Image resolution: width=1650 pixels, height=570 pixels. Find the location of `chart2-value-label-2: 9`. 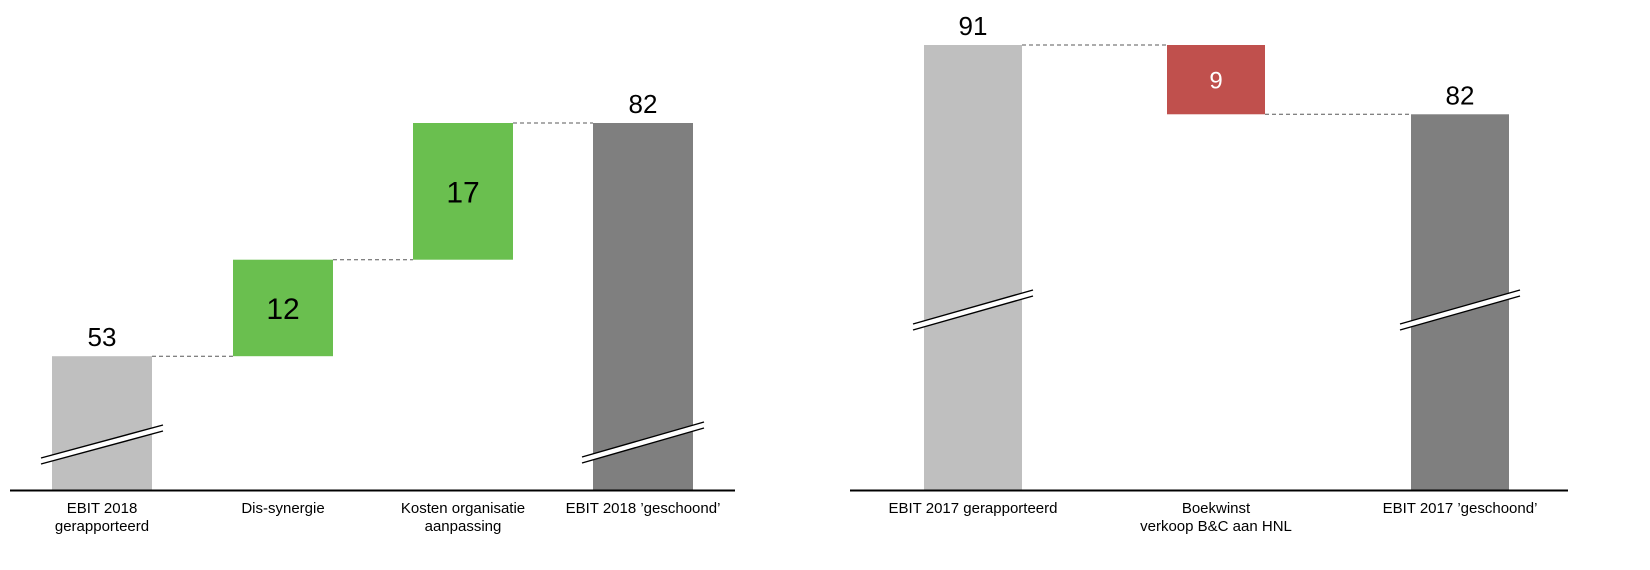

chart2-value-label-2: 9 is located at coordinates (1215, 81).